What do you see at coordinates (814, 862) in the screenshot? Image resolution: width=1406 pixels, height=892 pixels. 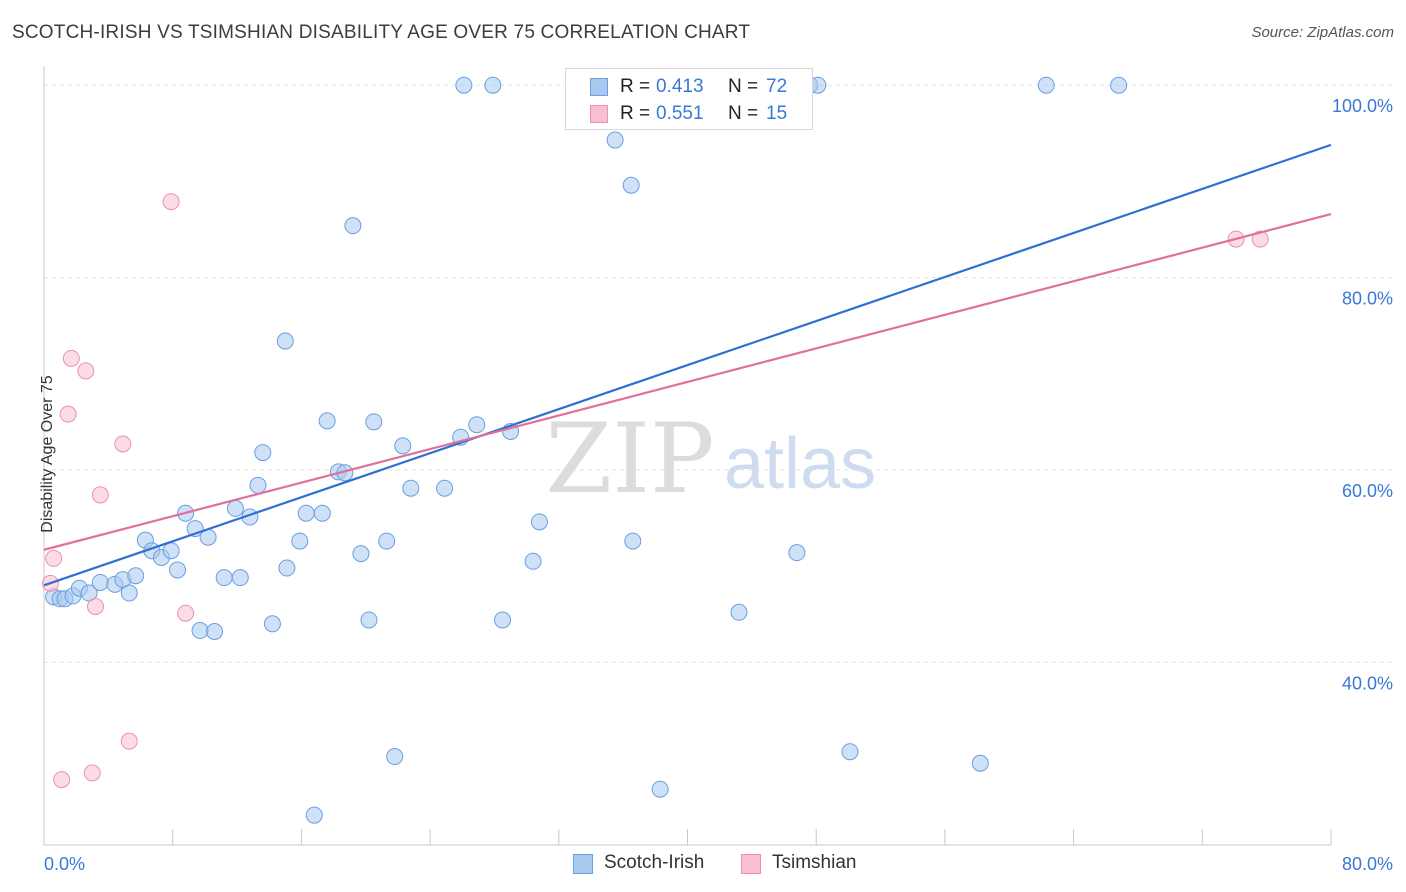 I see `bottom-legend-label: Tsimshian` at bounding box center [814, 862].